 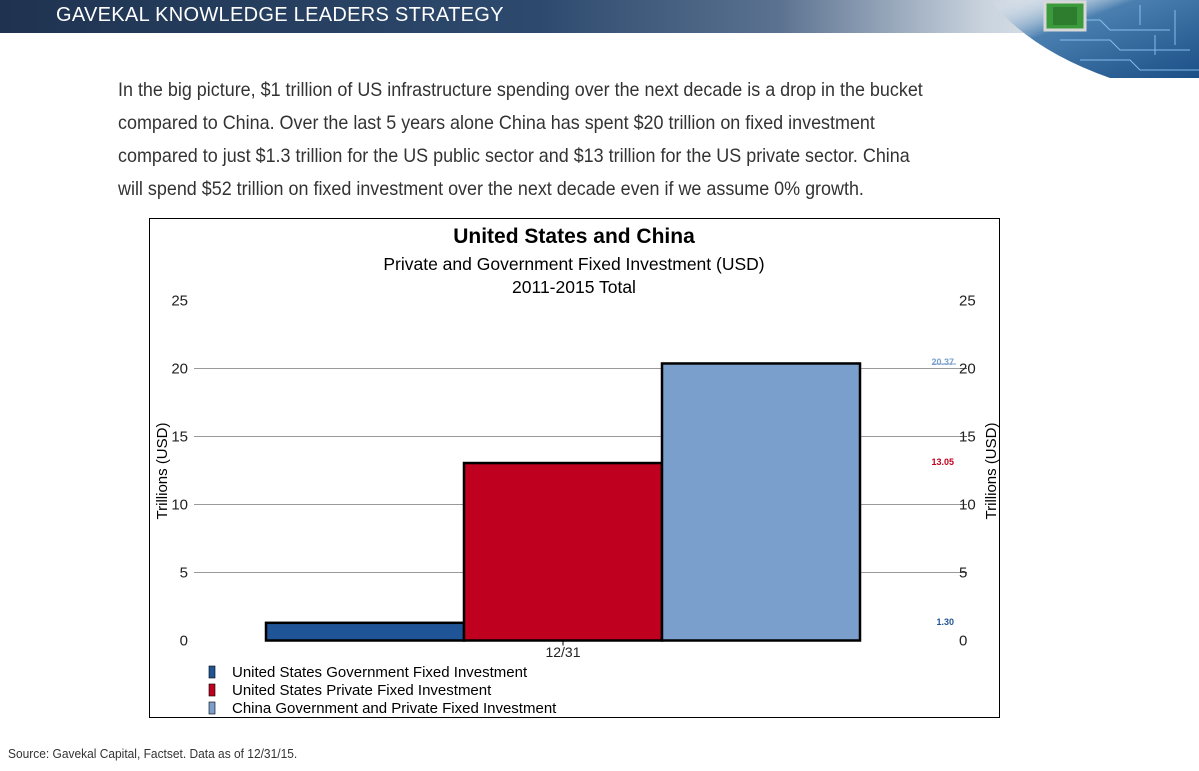 I want to click on y-tick-label-right: 0, so click(x=963, y=641).